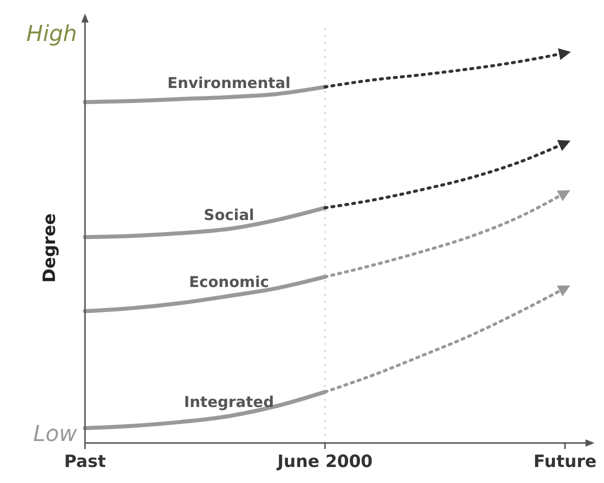  I want to click on x-tick-label: June 2000, so click(324, 462).